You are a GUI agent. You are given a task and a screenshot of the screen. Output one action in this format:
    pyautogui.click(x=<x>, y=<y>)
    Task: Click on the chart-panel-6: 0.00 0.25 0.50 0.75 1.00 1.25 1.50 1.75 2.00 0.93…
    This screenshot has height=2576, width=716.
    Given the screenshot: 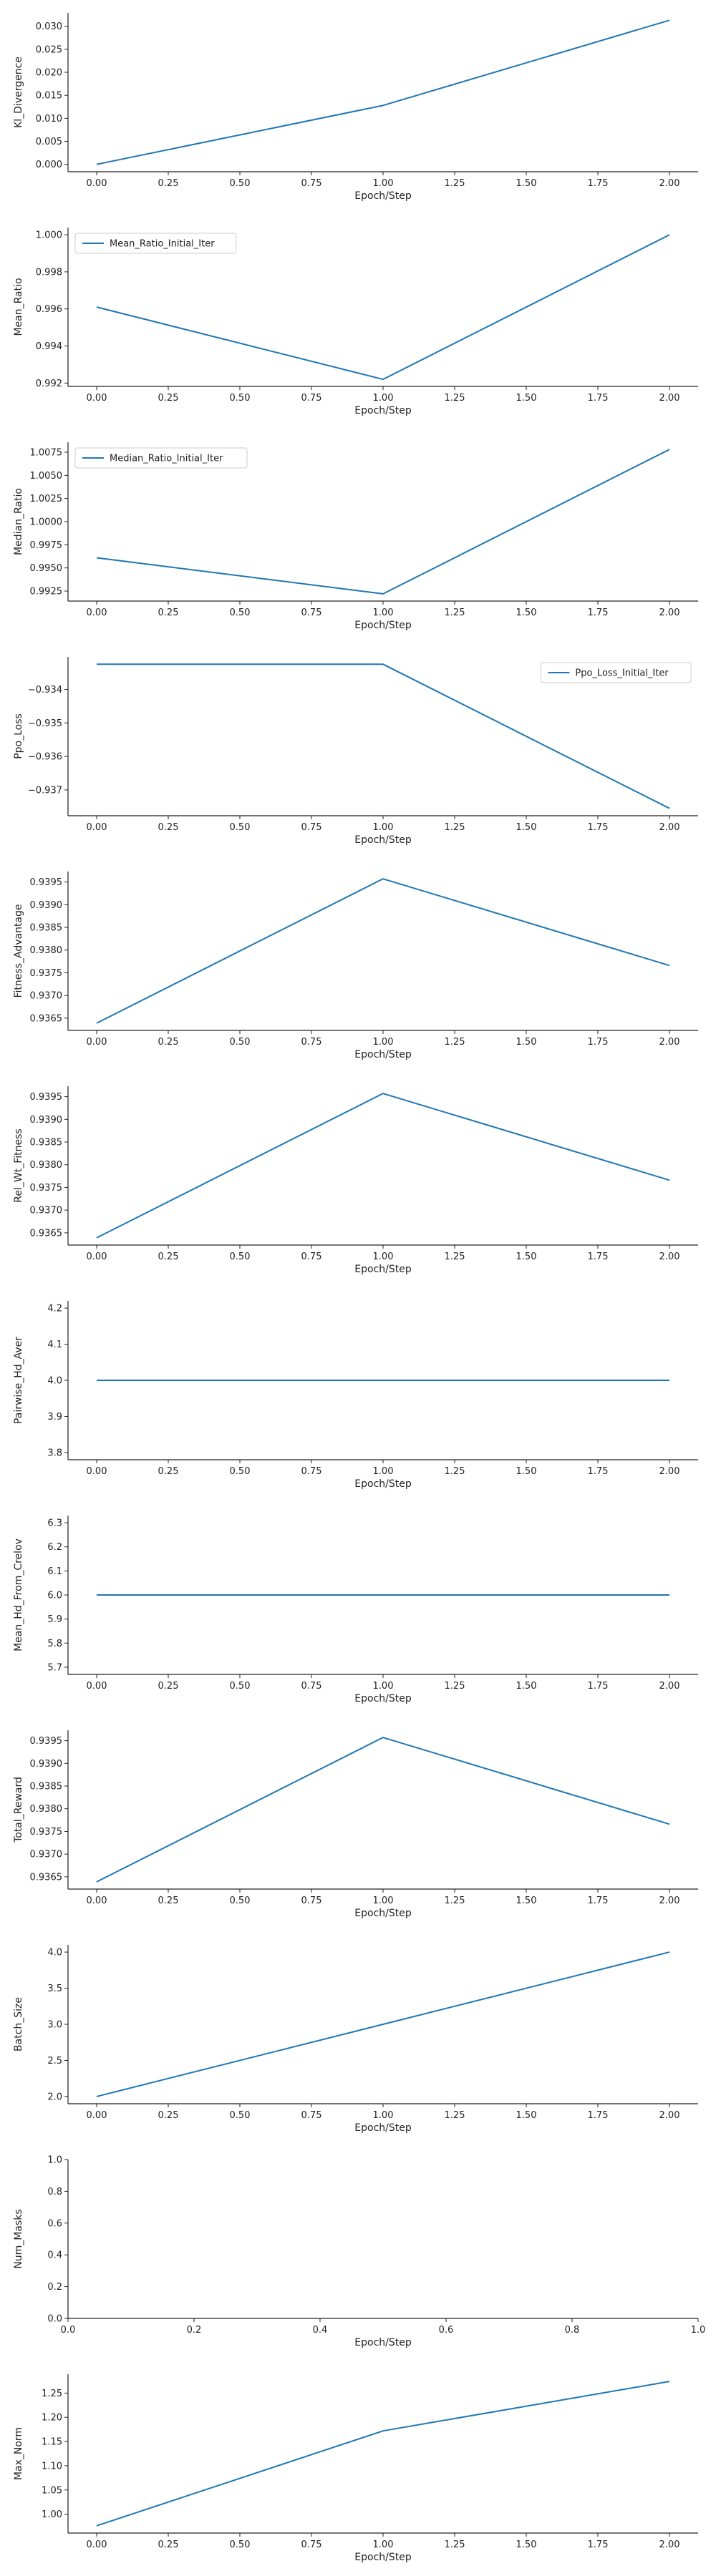 What is the action you would take?
    pyautogui.click(x=355, y=1180)
    